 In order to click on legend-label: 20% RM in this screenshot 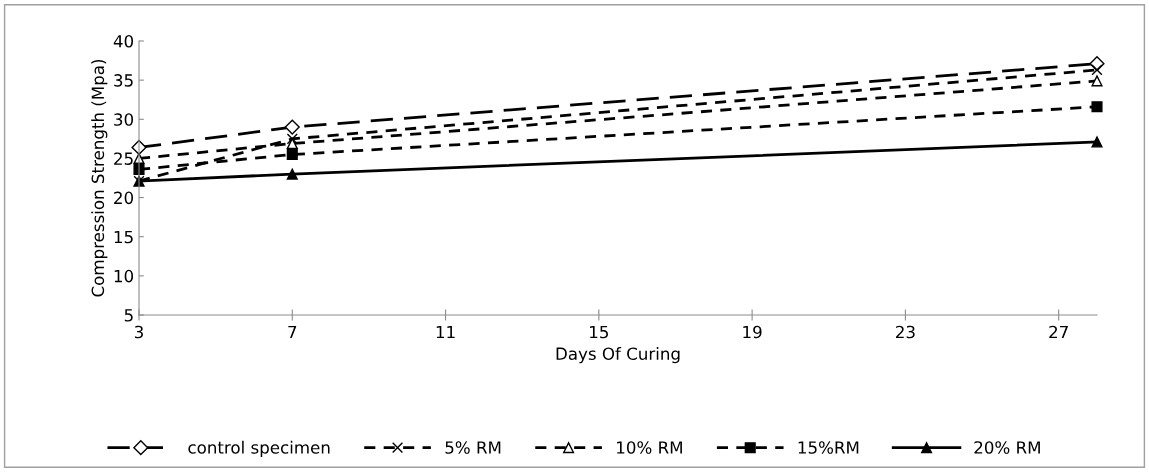, I will do `click(1007, 447)`.